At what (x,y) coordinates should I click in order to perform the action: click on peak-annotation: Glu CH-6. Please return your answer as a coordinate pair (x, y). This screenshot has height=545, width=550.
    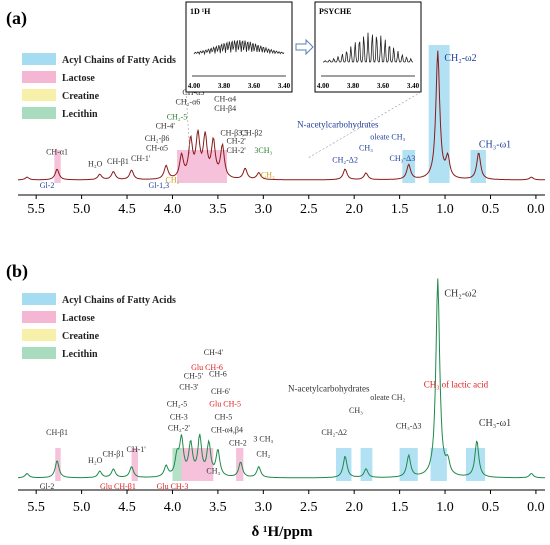
    Looking at the image, I should click on (207, 367).